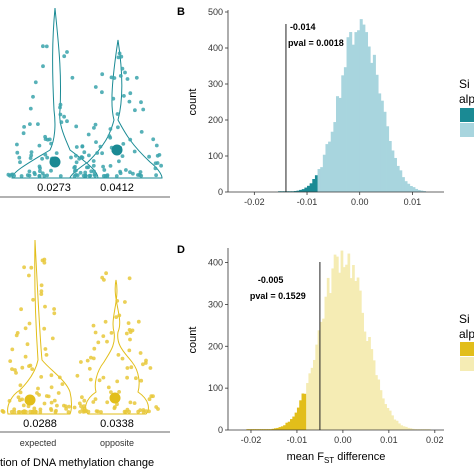  What do you see at coordinates (117, 188) in the screenshot?
I see `value-label-opposite-top: 0.0412` at bounding box center [117, 188].